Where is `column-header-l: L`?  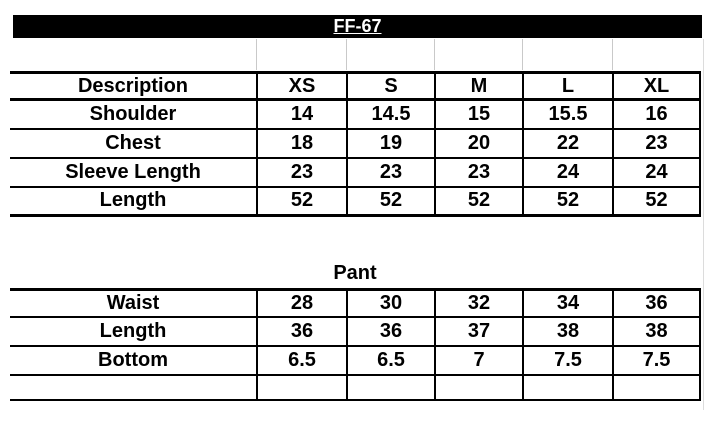
column-header-l: L is located at coordinates (567, 86).